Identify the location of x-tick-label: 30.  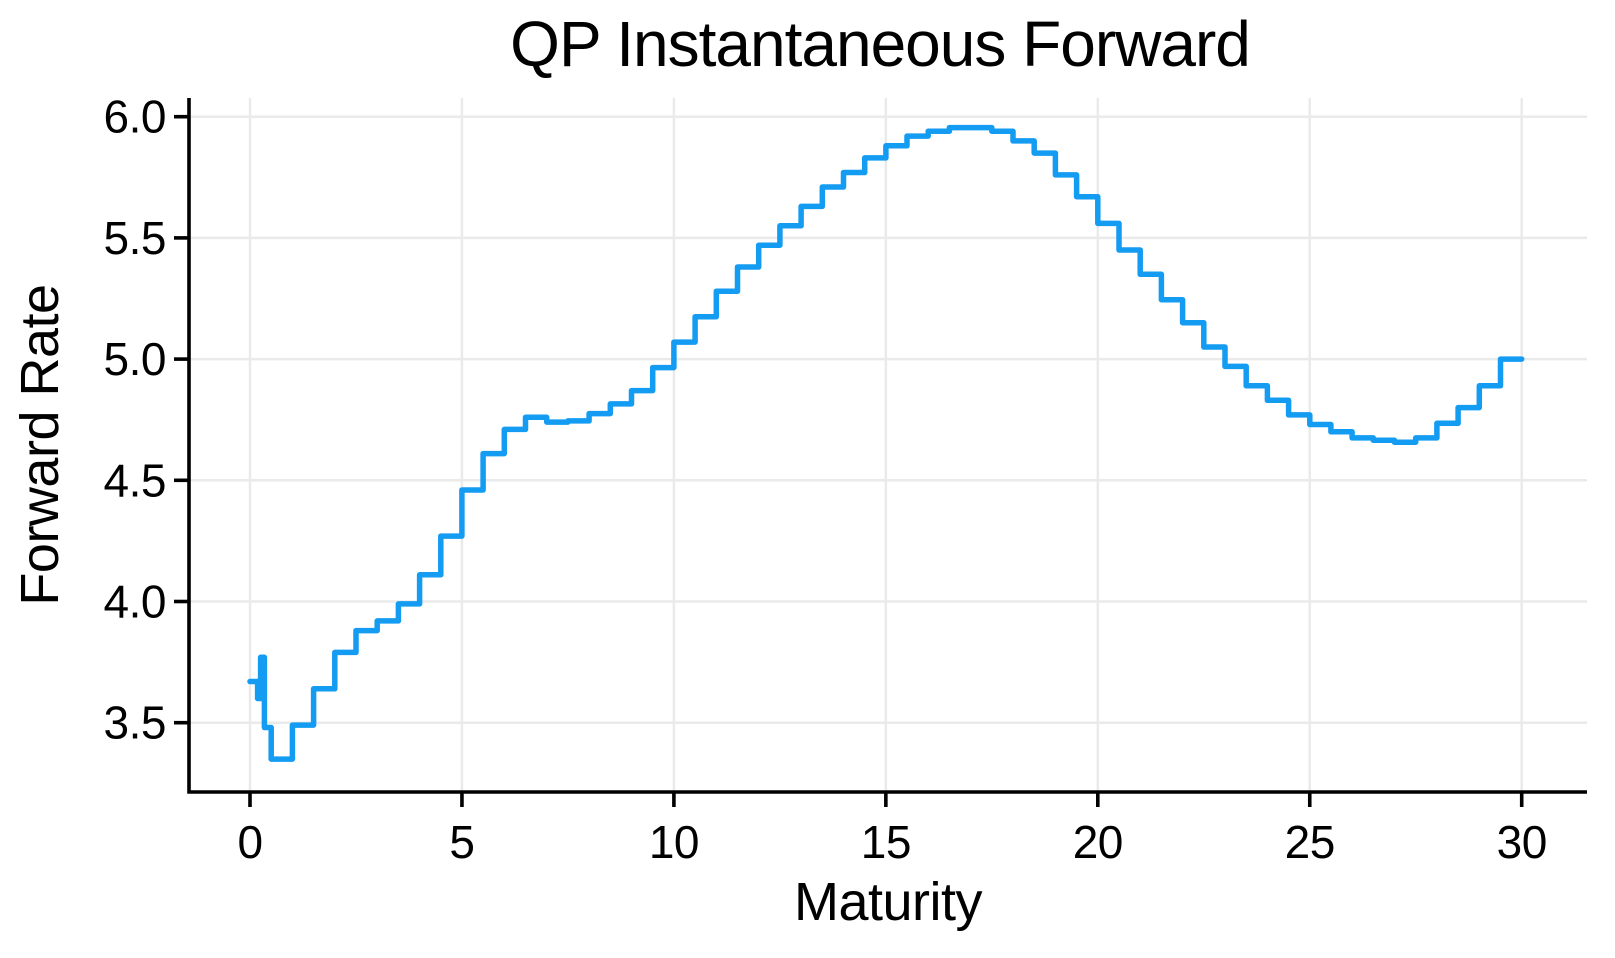
(1522, 842).